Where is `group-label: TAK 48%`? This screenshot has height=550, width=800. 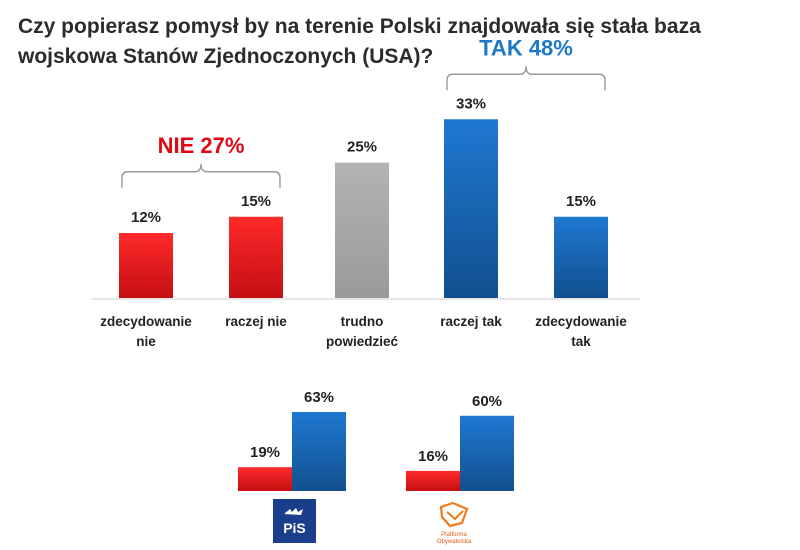 group-label: TAK 48% is located at coordinates (526, 47).